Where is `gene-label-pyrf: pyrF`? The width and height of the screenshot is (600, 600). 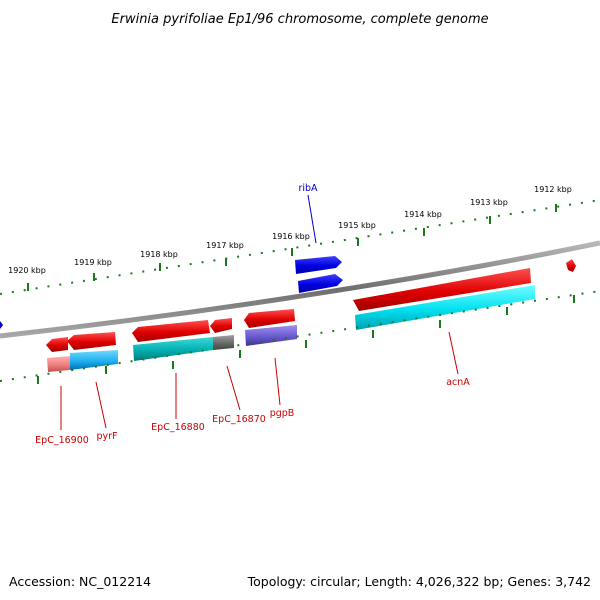
gene-label-pyrf: pyrF is located at coordinates (106, 436).